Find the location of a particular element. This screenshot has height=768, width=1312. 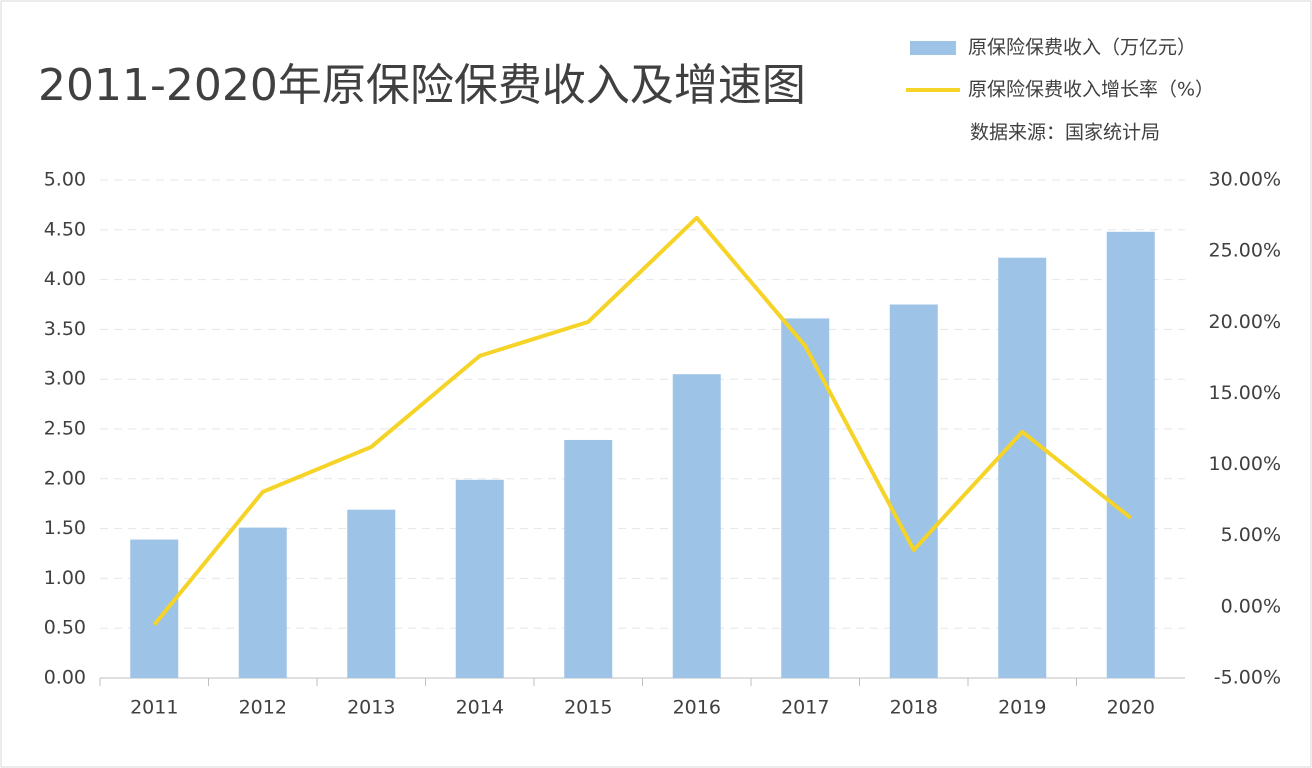

y-tick-label: 2.50 is located at coordinates (65, 429).